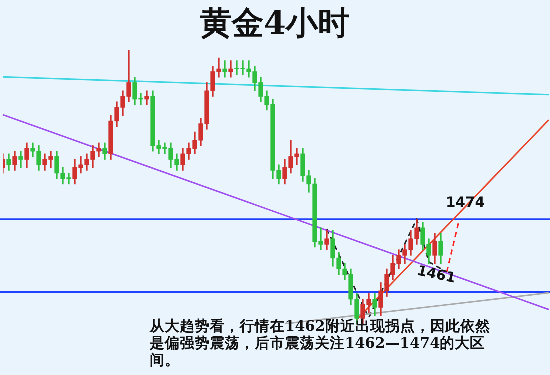  I want to click on chart-title: 黄金4小时, so click(275, 23).